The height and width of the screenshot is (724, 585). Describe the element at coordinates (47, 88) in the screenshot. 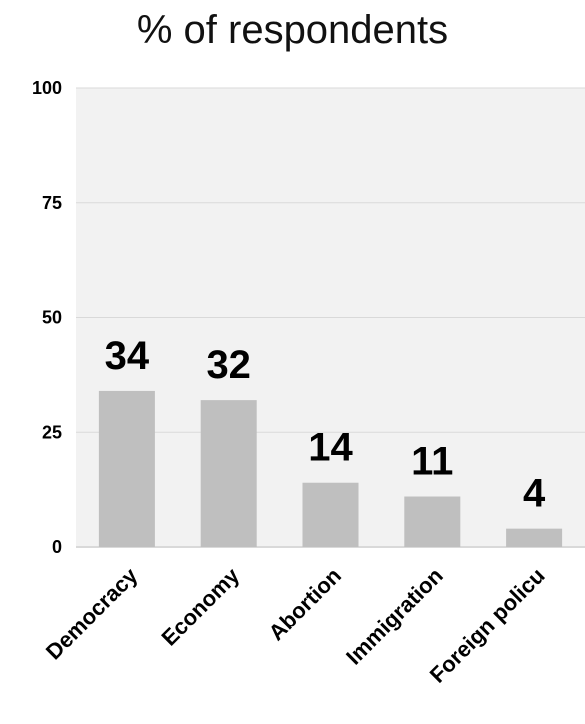

I see `y-tick-label: 100` at that location.